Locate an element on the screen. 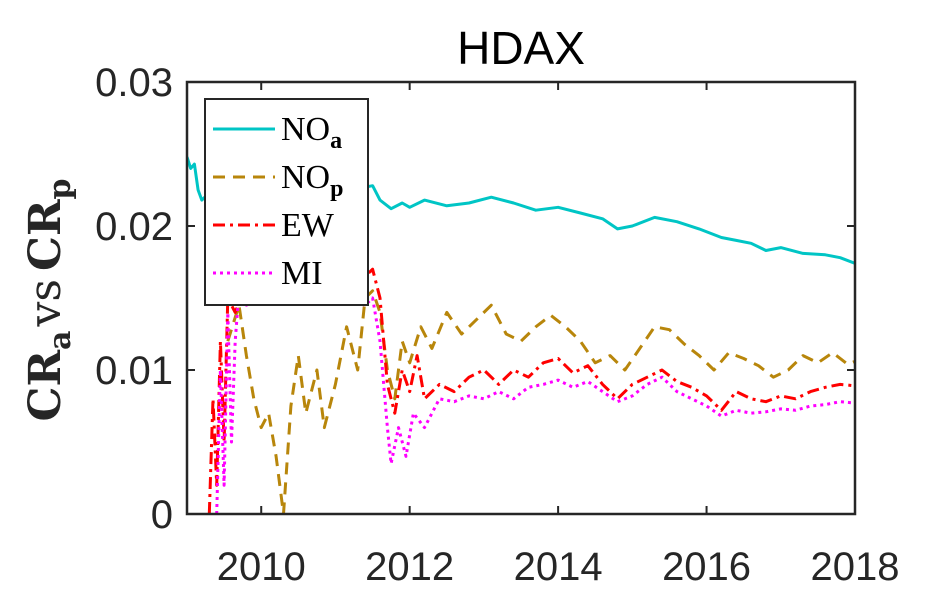 This screenshot has width=945, height=591. legend-label-no-p: NOp is located at coordinates (312, 180).